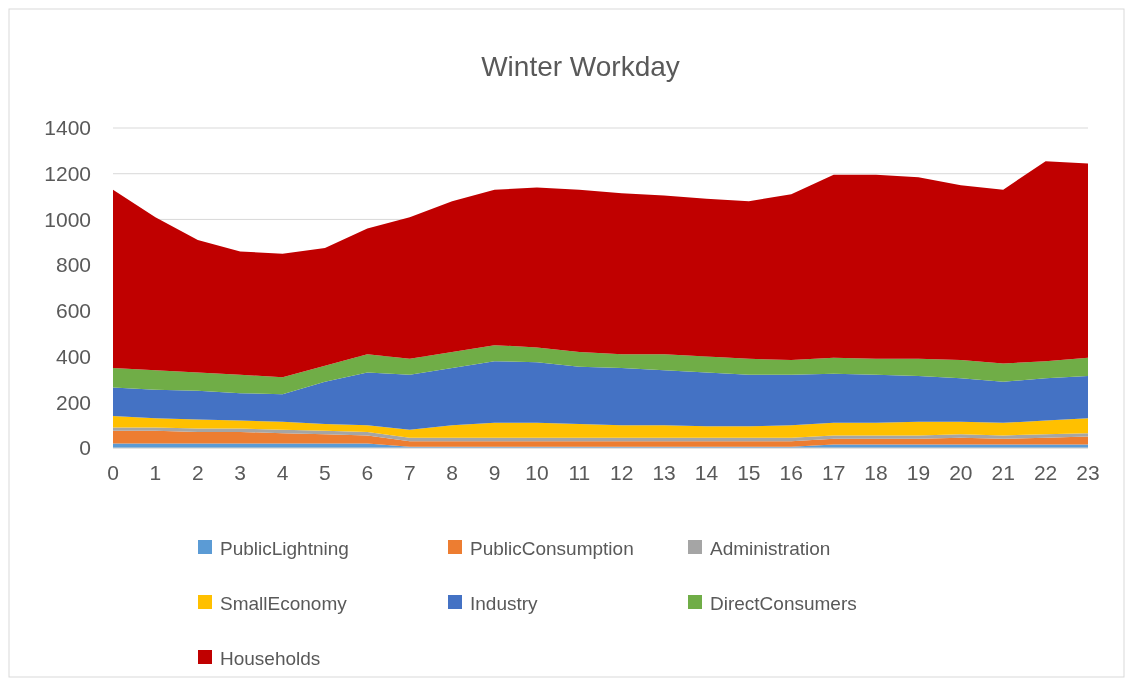 The height and width of the screenshot is (686, 1133). I want to click on legend-label: Industry, so click(504, 603).